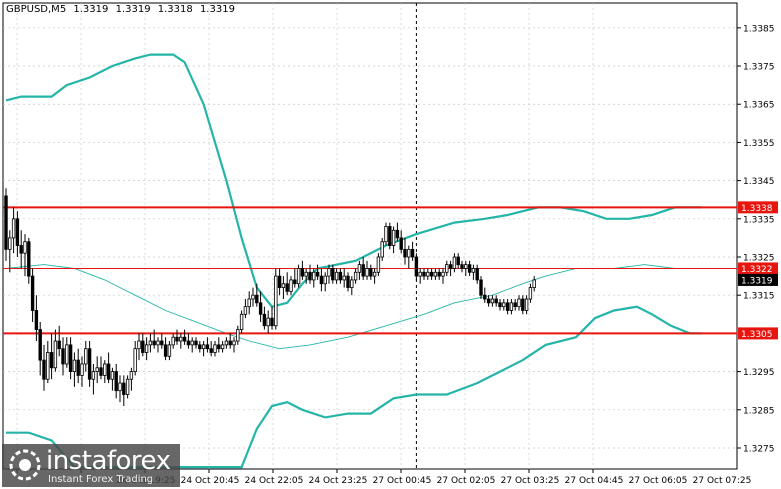 The height and width of the screenshot is (489, 781). What do you see at coordinates (759, 297) in the screenshot?
I see `y-tick-label: 1.3315` at bounding box center [759, 297].